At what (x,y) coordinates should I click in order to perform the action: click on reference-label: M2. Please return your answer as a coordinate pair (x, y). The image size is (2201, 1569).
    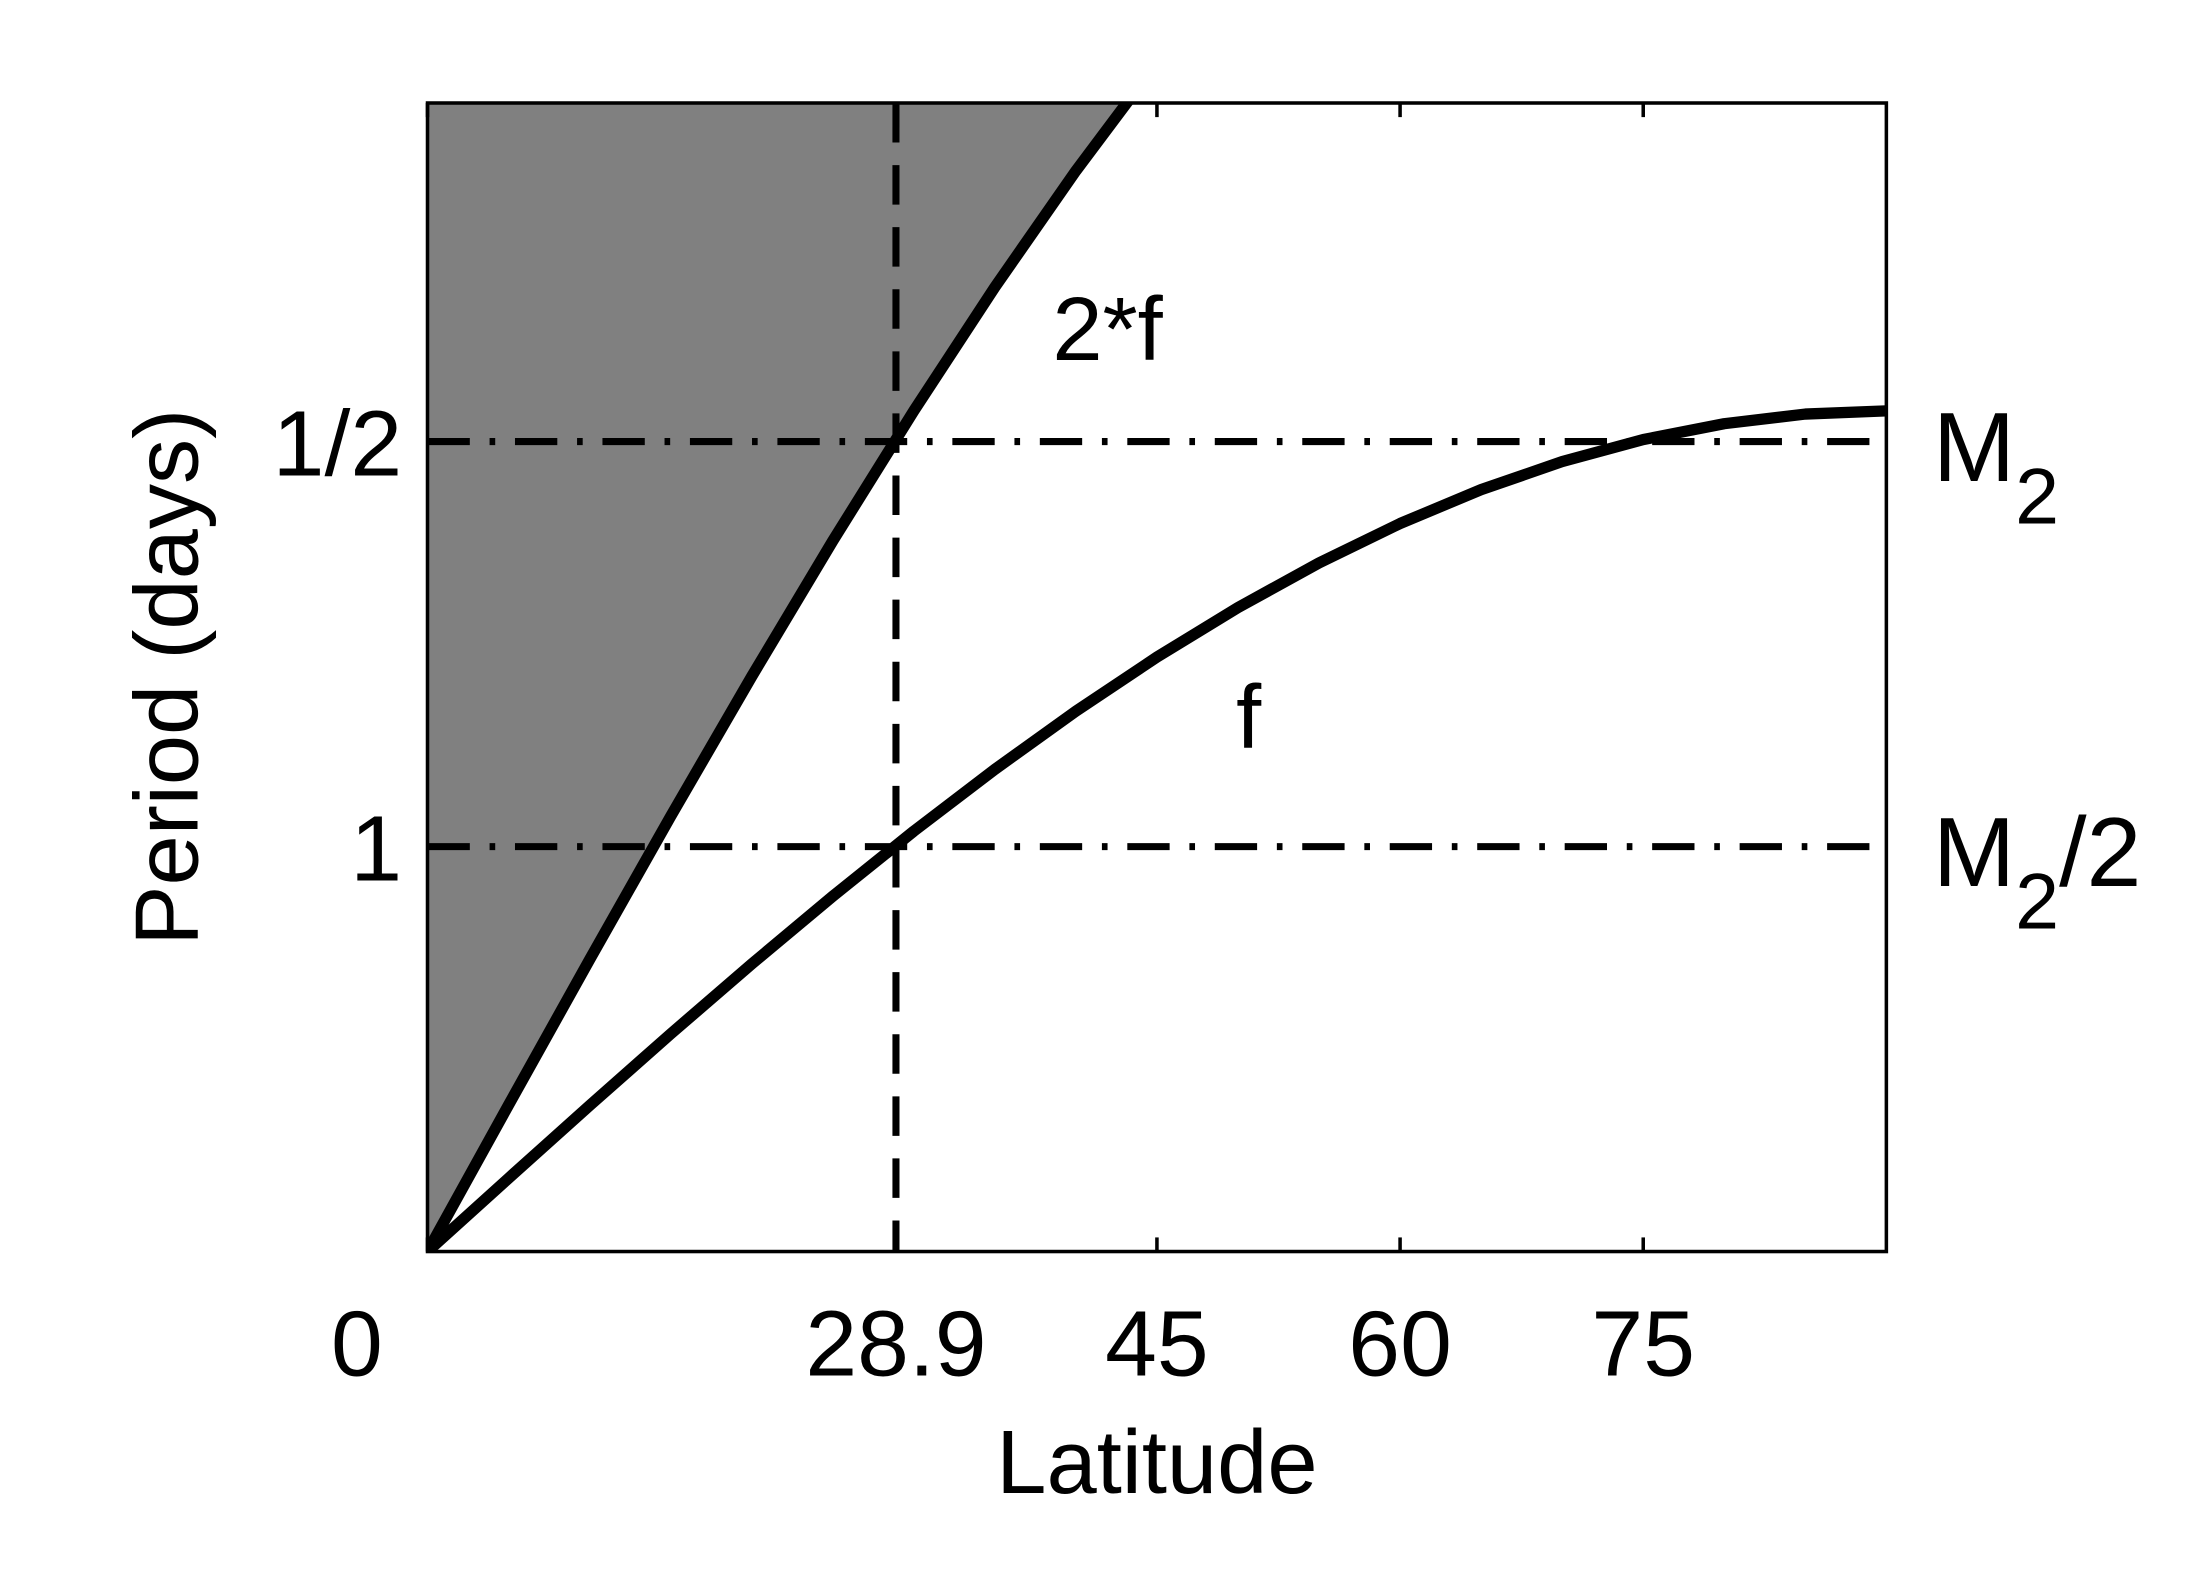
    Looking at the image, I should click on (1996, 466).